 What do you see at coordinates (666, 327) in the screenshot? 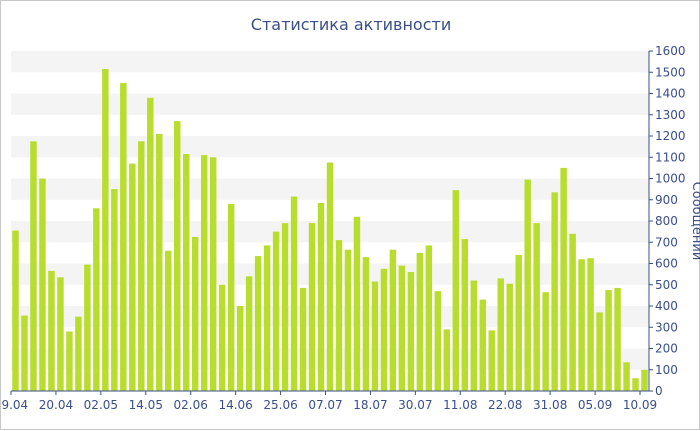
I see `y-tick-label: 300` at bounding box center [666, 327].